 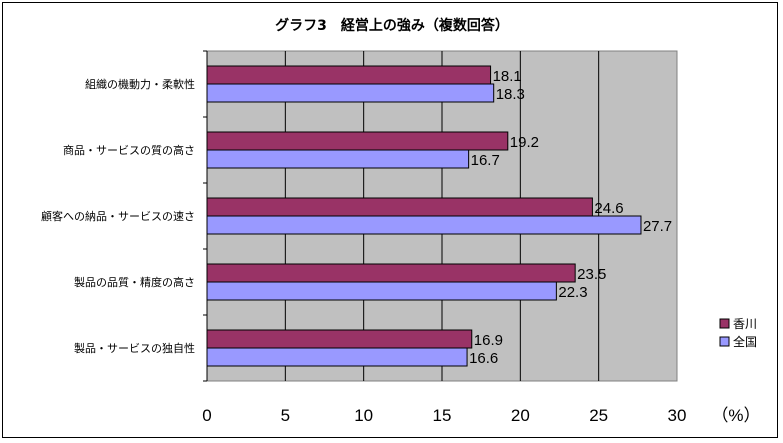 I want to click on data-label: 22.3, so click(x=572, y=292).